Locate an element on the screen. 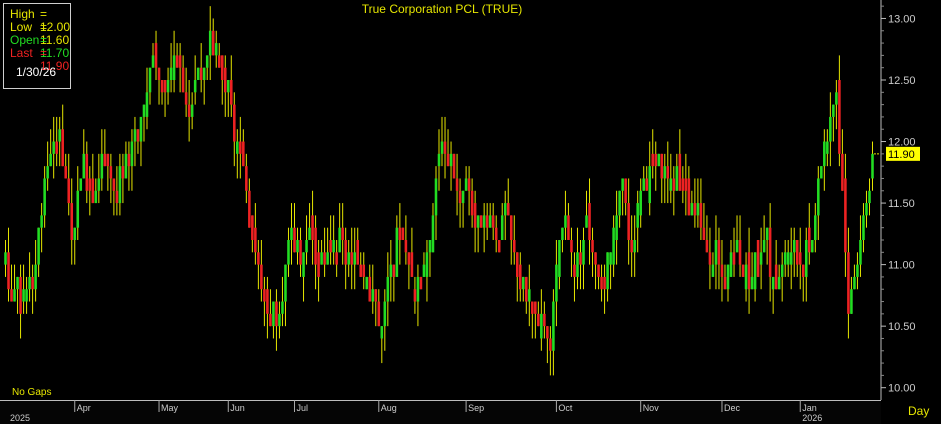 This screenshot has width=941, height=424. last-price-label: 11.90 is located at coordinates (901, 155).